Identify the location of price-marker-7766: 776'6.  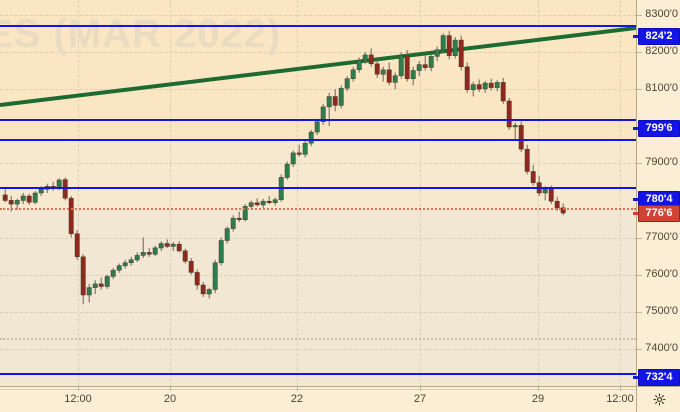
(659, 213).